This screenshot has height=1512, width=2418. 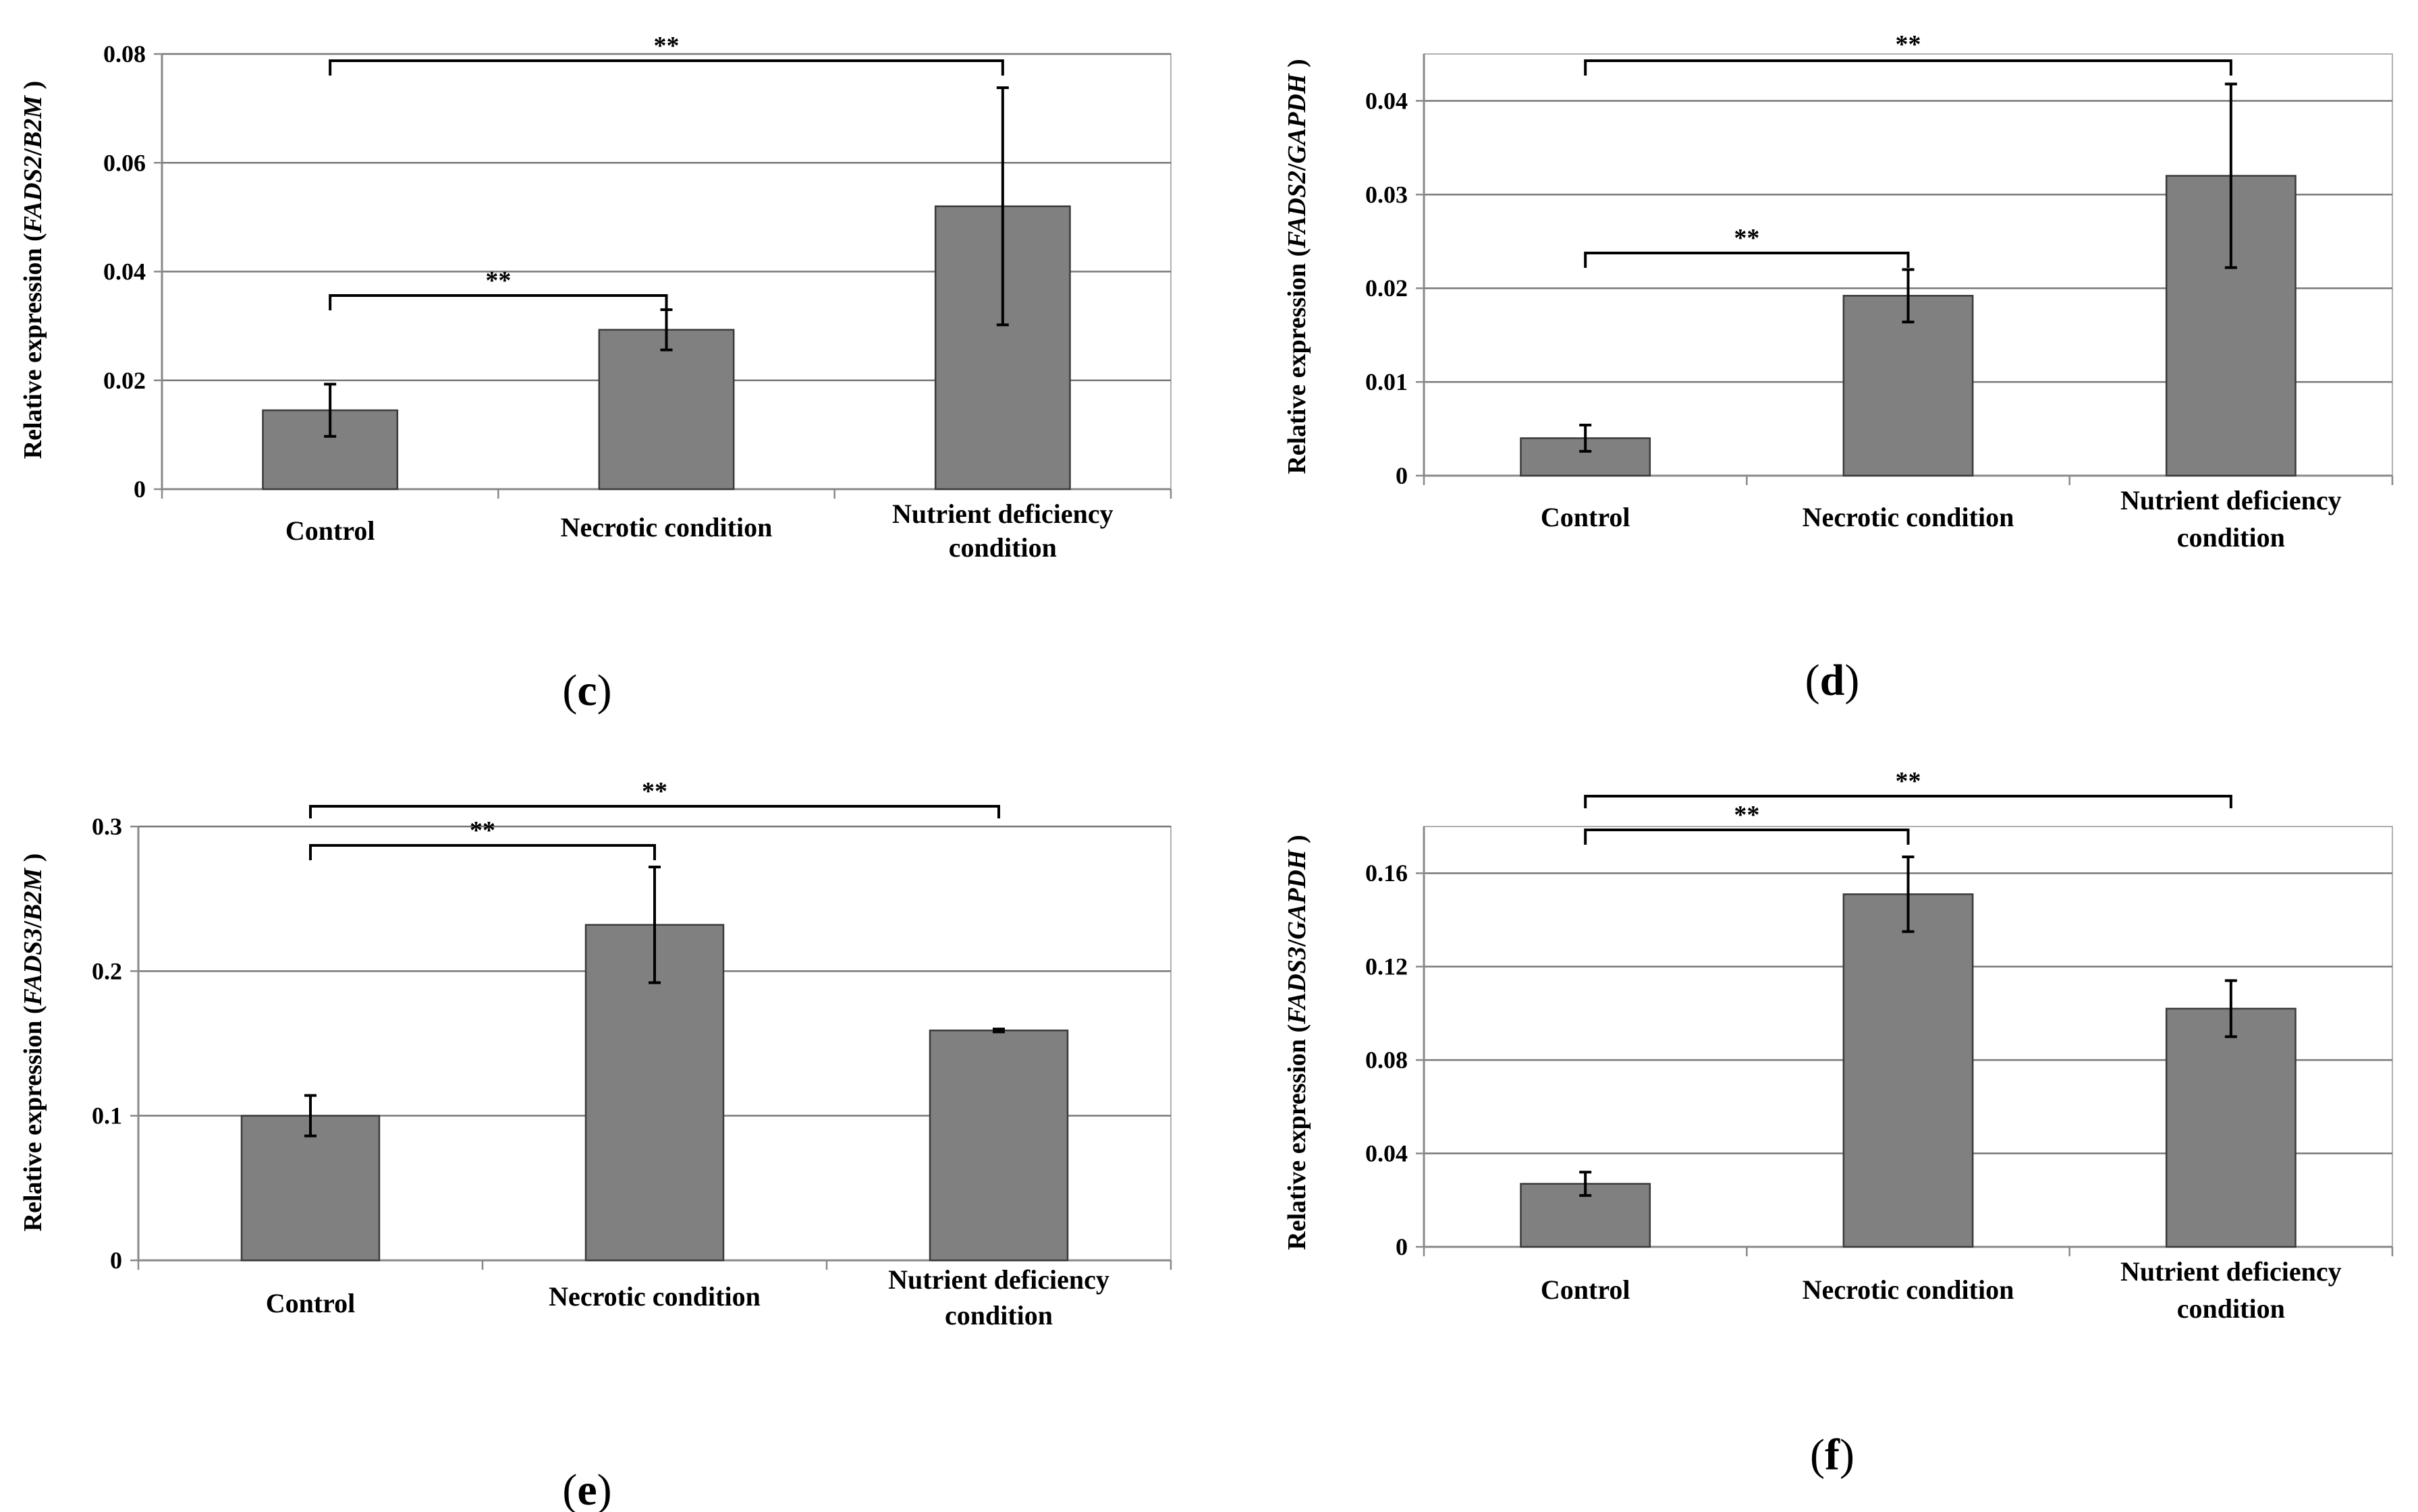 I want to click on y-tick-label: 0.06, so click(x=125, y=162).